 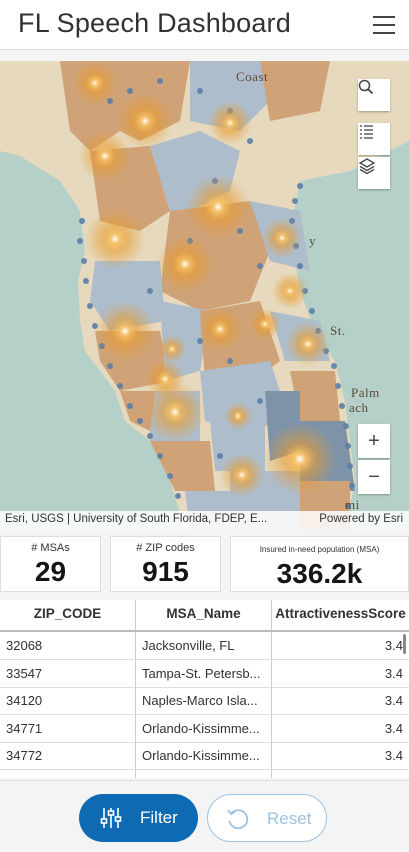 I want to click on zoom-in-icon: +, so click(x=374, y=440).